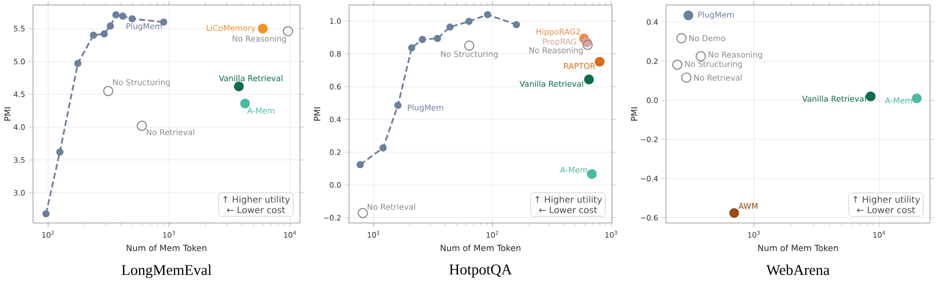 The width and height of the screenshot is (936, 282). Describe the element at coordinates (480, 271) in the screenshot. I see `text: HotpotQA` at that location.